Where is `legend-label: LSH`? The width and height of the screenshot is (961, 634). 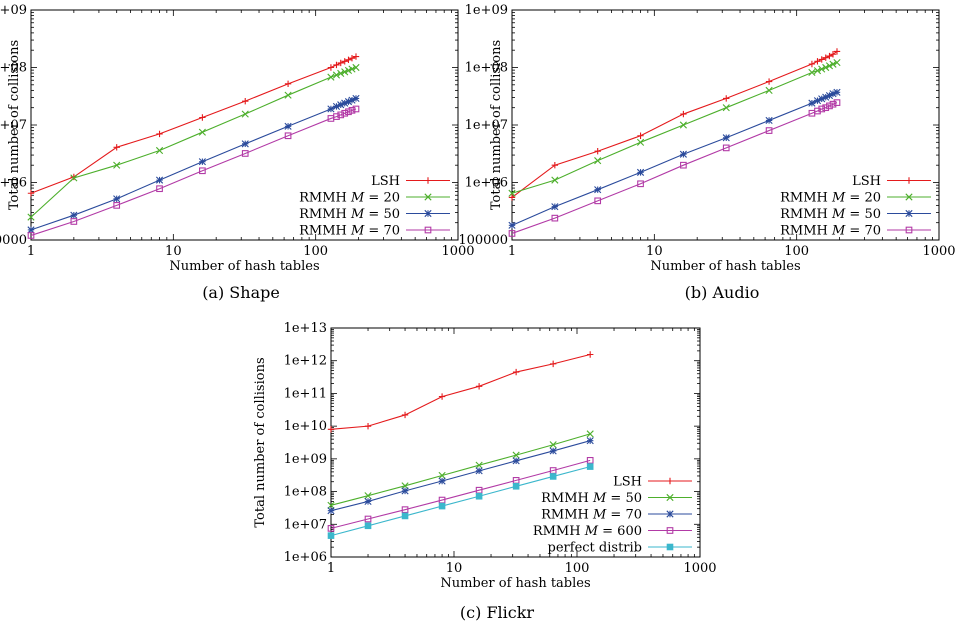 legend-label: LSH is located at coordinates (385, 181).